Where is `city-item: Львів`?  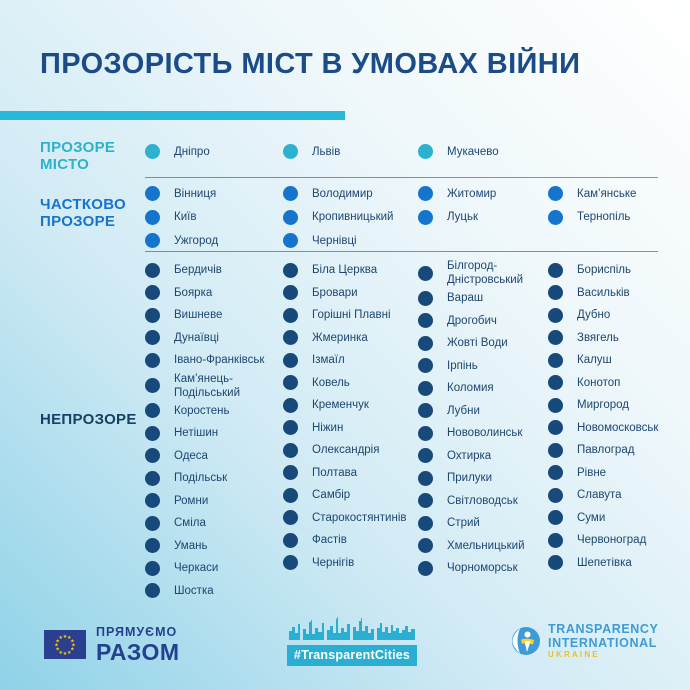
city-item: Львів is located at coordinates (350, 151).